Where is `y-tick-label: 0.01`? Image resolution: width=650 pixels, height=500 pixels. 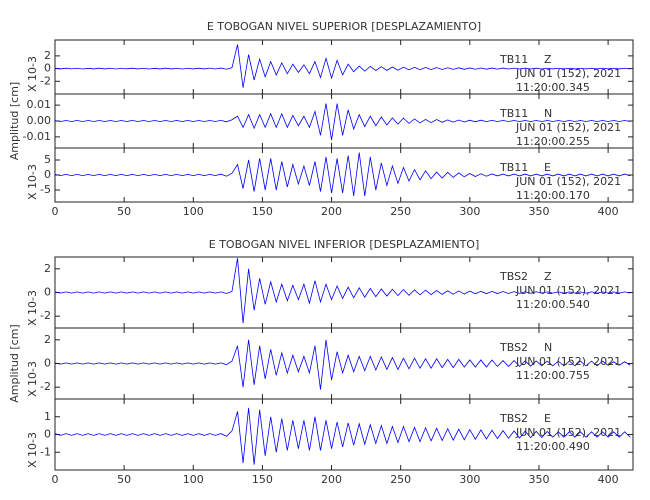
y-tick-label: 0.01 is located at coordinates (39, 104).